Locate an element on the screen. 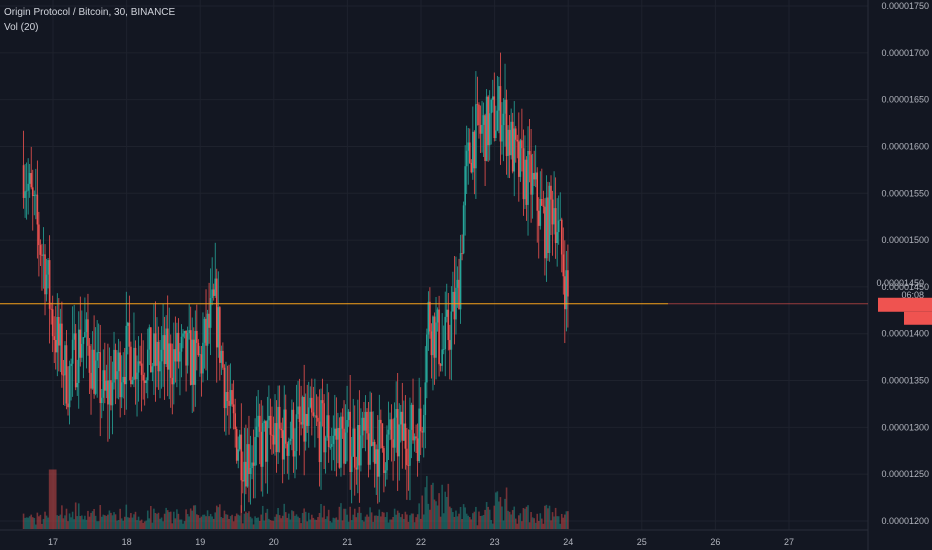 The width and height of the screenshot is (932, 550). y-tick-label: 0.00001250 is located at coordinates (905, 474).